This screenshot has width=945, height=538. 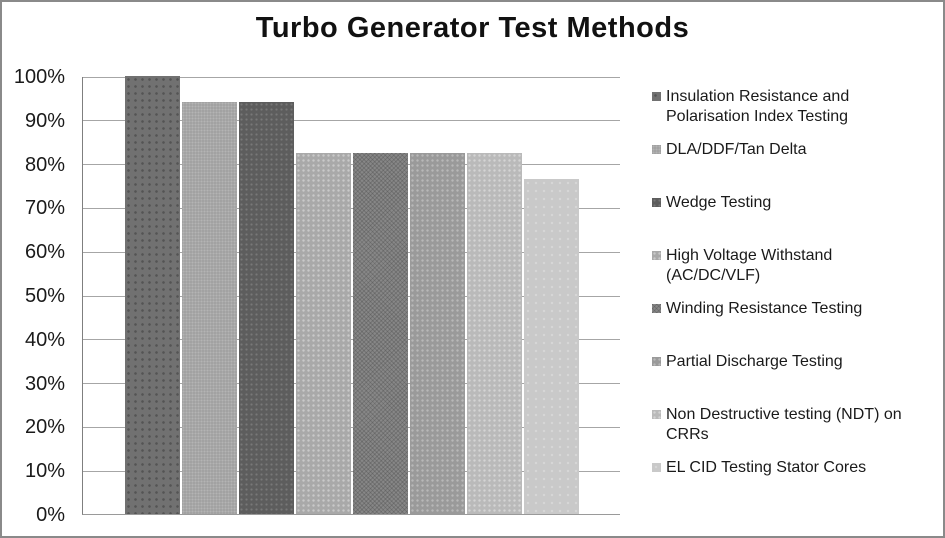 I want to click on legend-item: Partial Discharge Testing, so click(x=783, y=378).